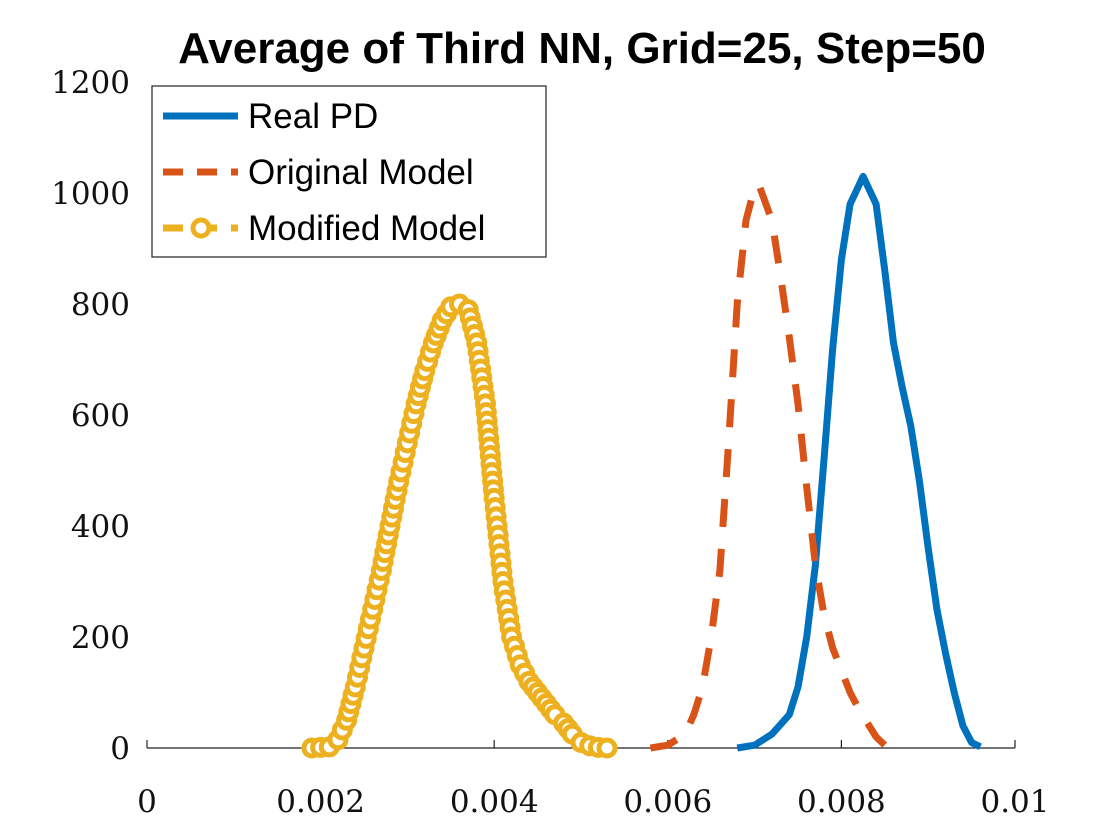 The width and height of the screenshot is (1120, 840). I want to click on legend-marker-swatch, so click(201, 228).